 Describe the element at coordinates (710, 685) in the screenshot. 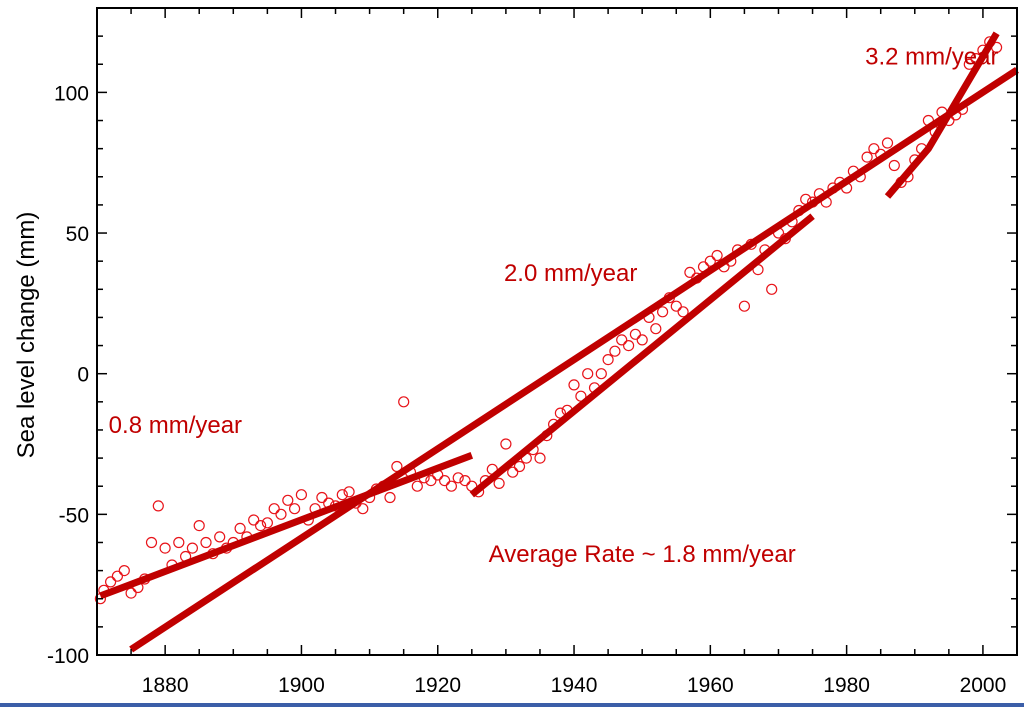

I see `x-tick-label: 1960` at that location.